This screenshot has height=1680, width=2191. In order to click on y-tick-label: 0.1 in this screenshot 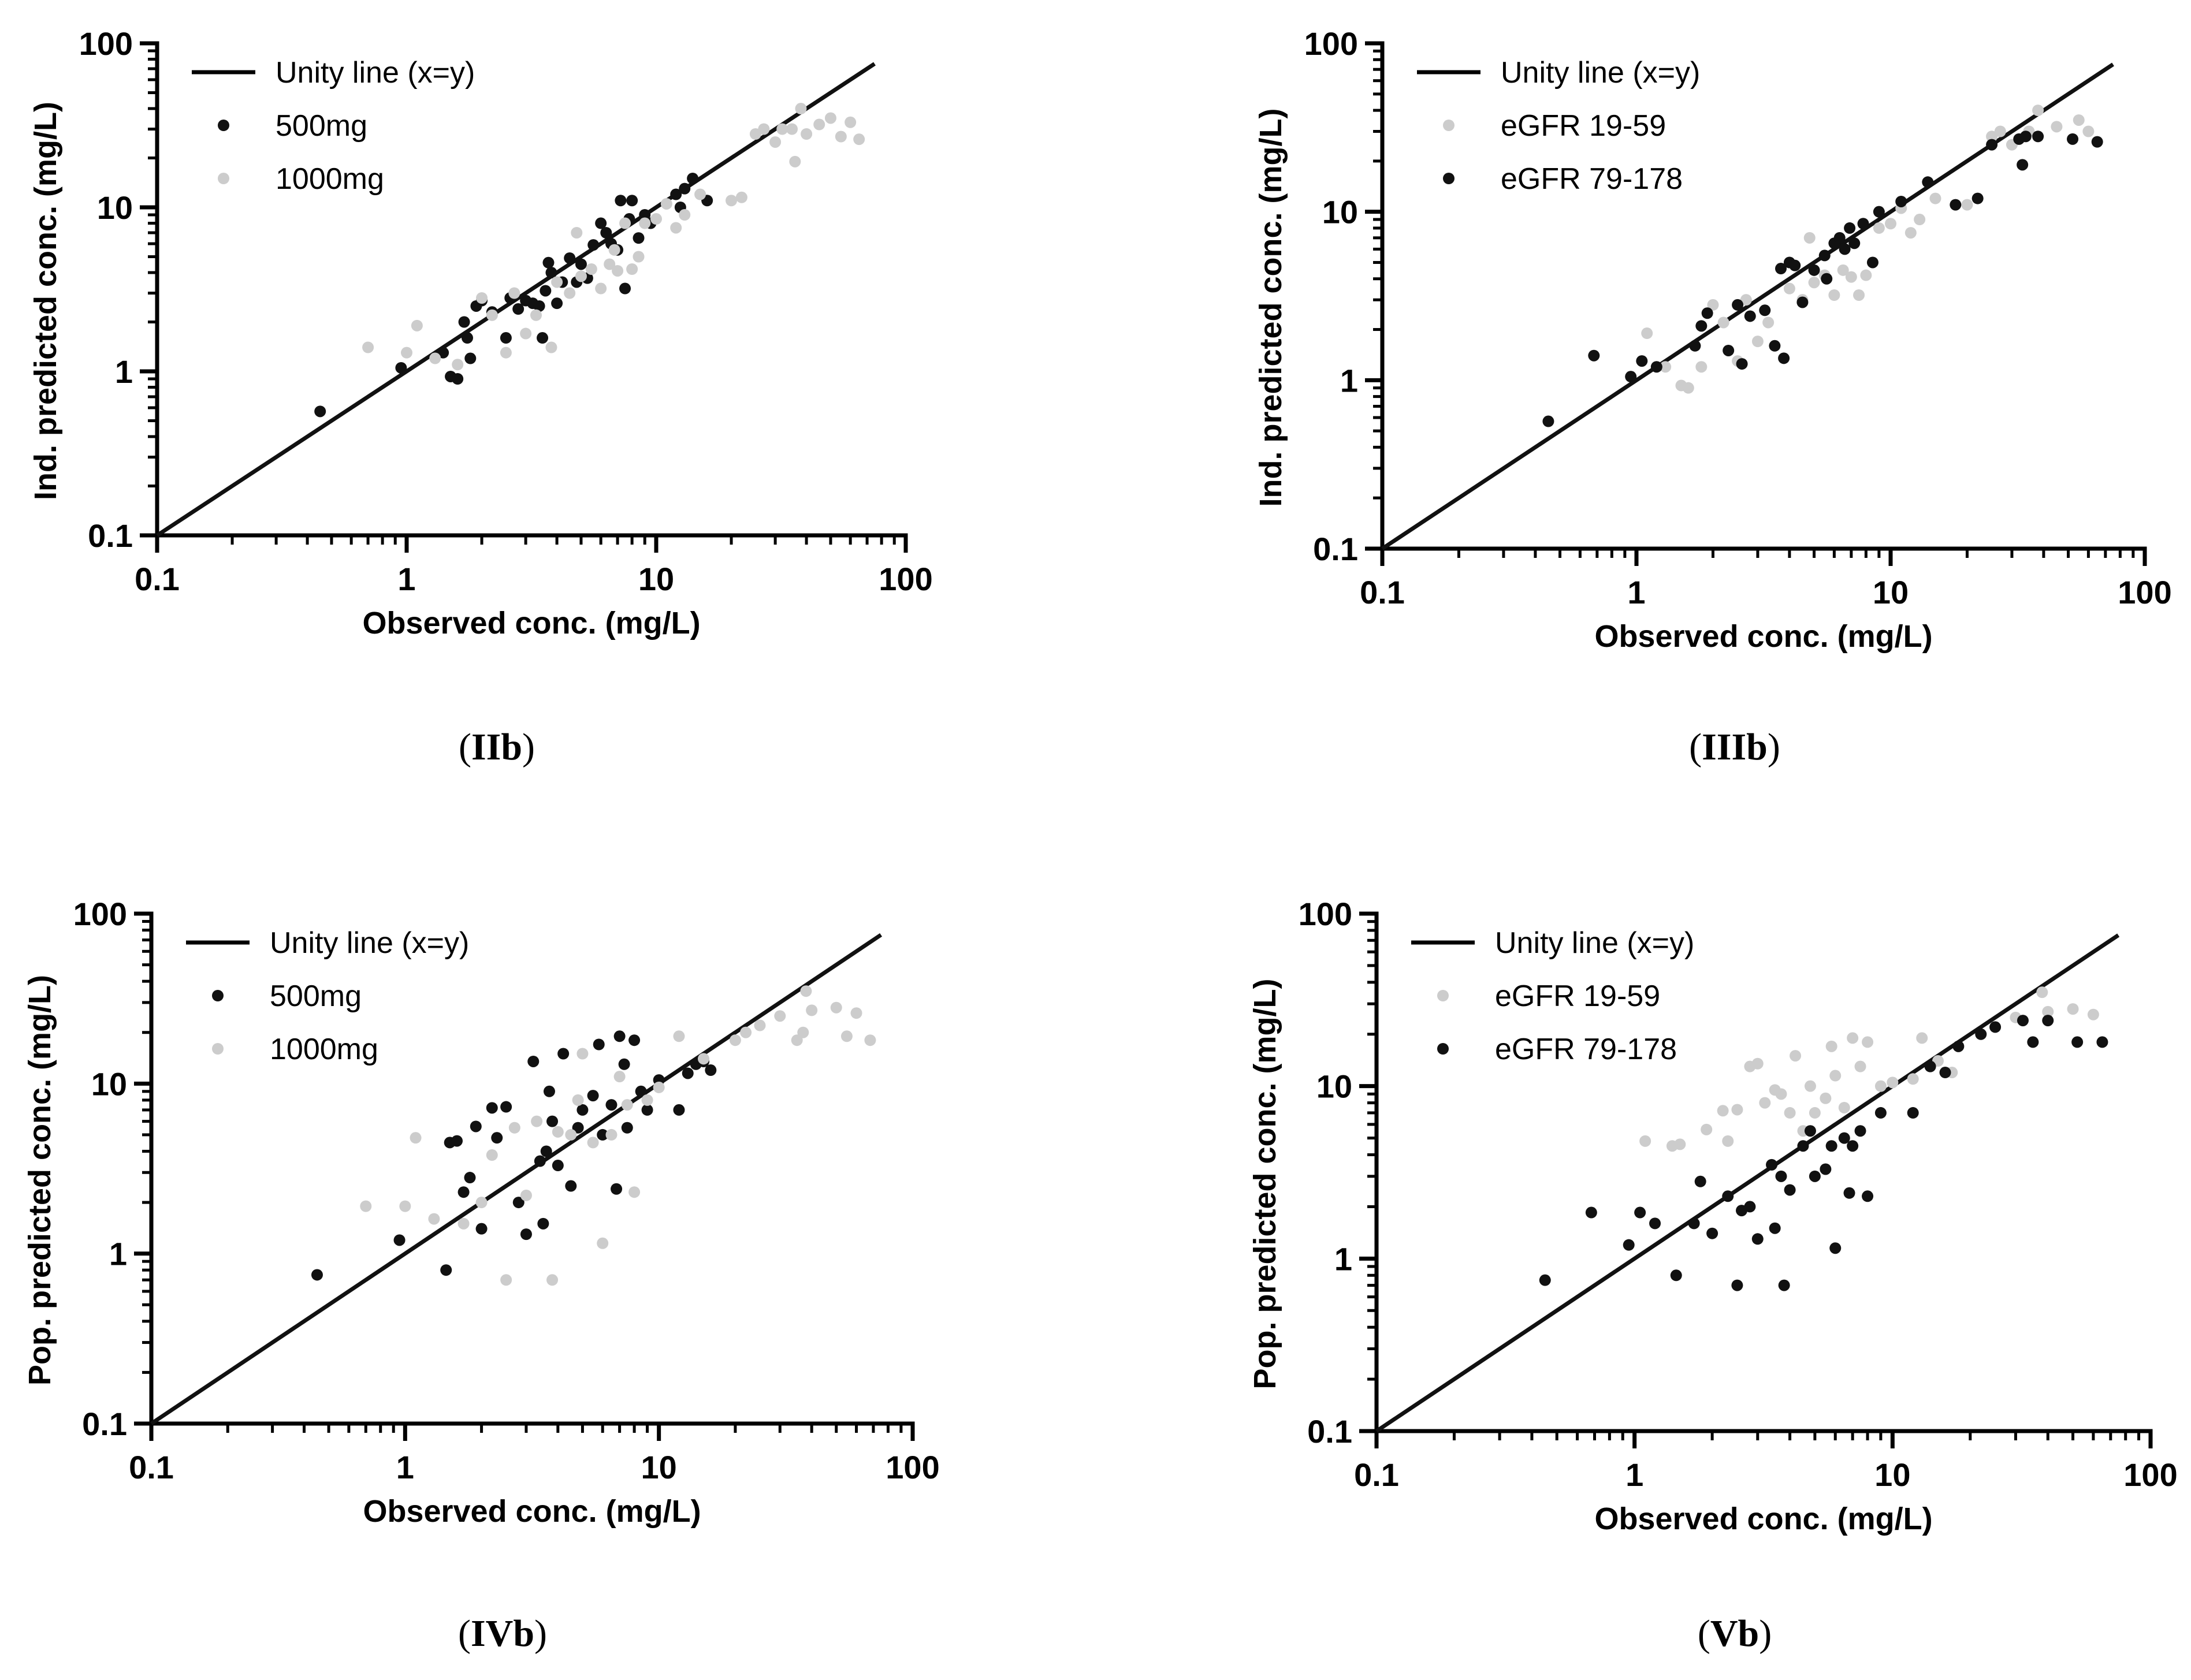, I will do `click(1329, 1432)`.